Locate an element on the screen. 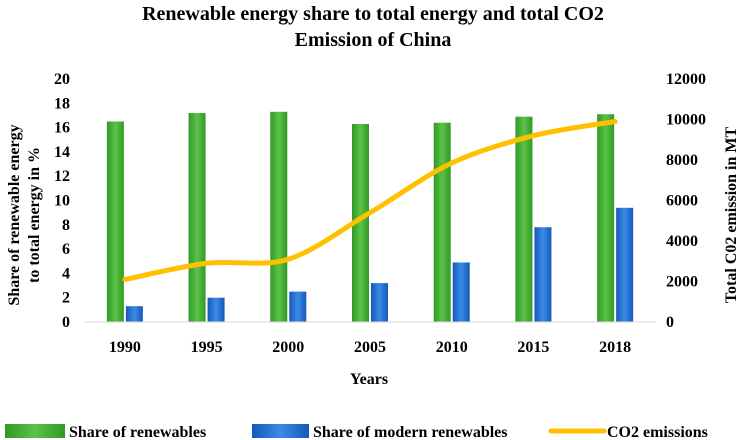  y2-tick-label: 8000 is located at coordinates (682, 160).